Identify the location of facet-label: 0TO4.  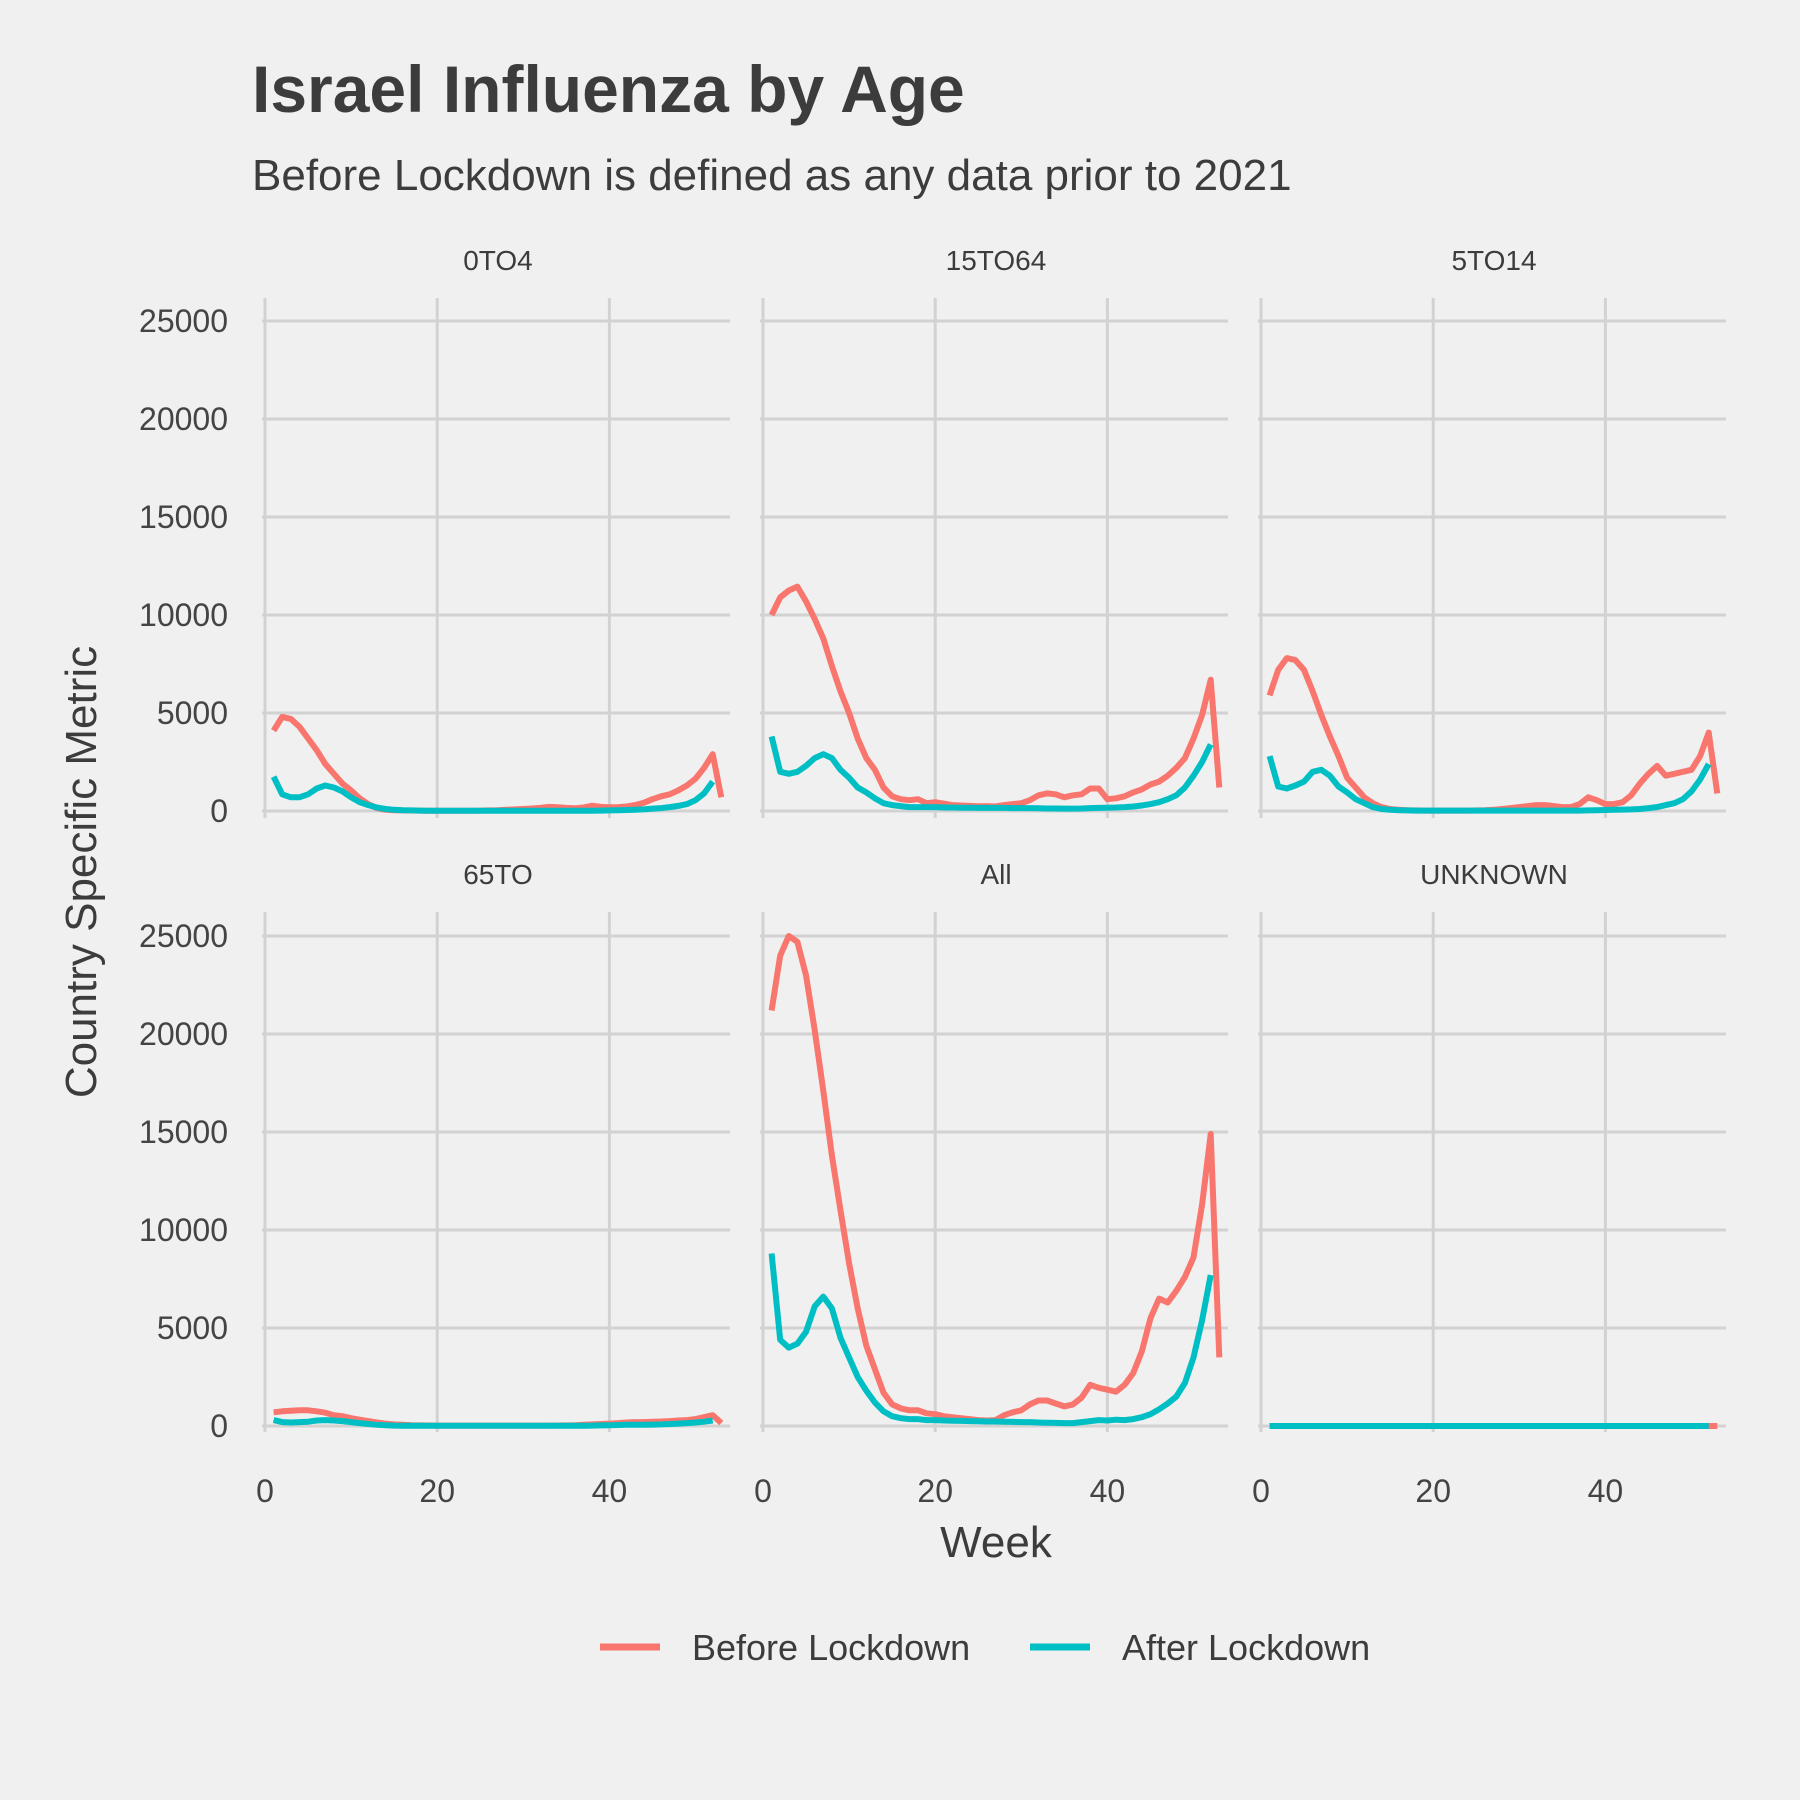
(498, 260).